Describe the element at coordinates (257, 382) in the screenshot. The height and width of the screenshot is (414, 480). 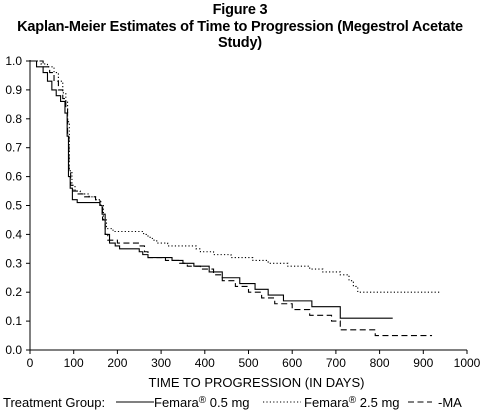
I see `x-axis-title: TIME TO PROGRESSION (IN DAYS)` at that location.